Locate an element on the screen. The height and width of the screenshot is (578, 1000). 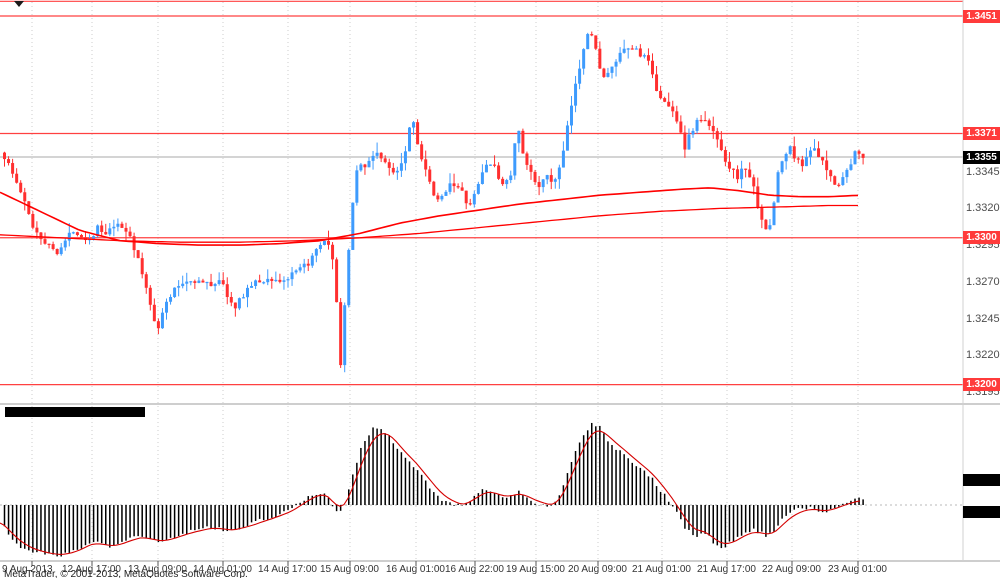
time-axis-label: 19 Aug 15:00 is located at coordinates (535, 569).